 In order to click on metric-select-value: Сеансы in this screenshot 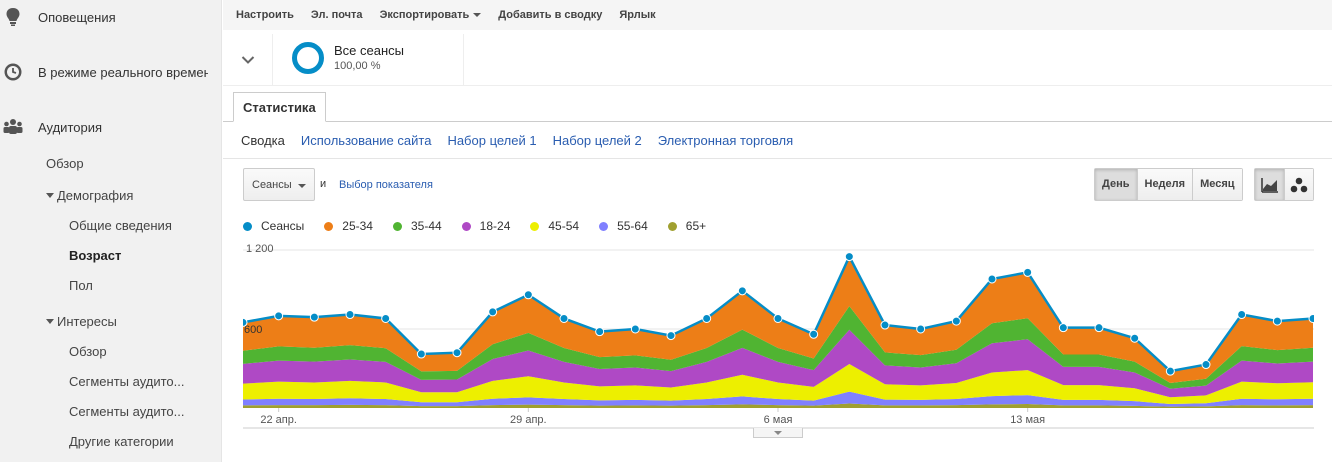, I will do `click(272, 184)`.